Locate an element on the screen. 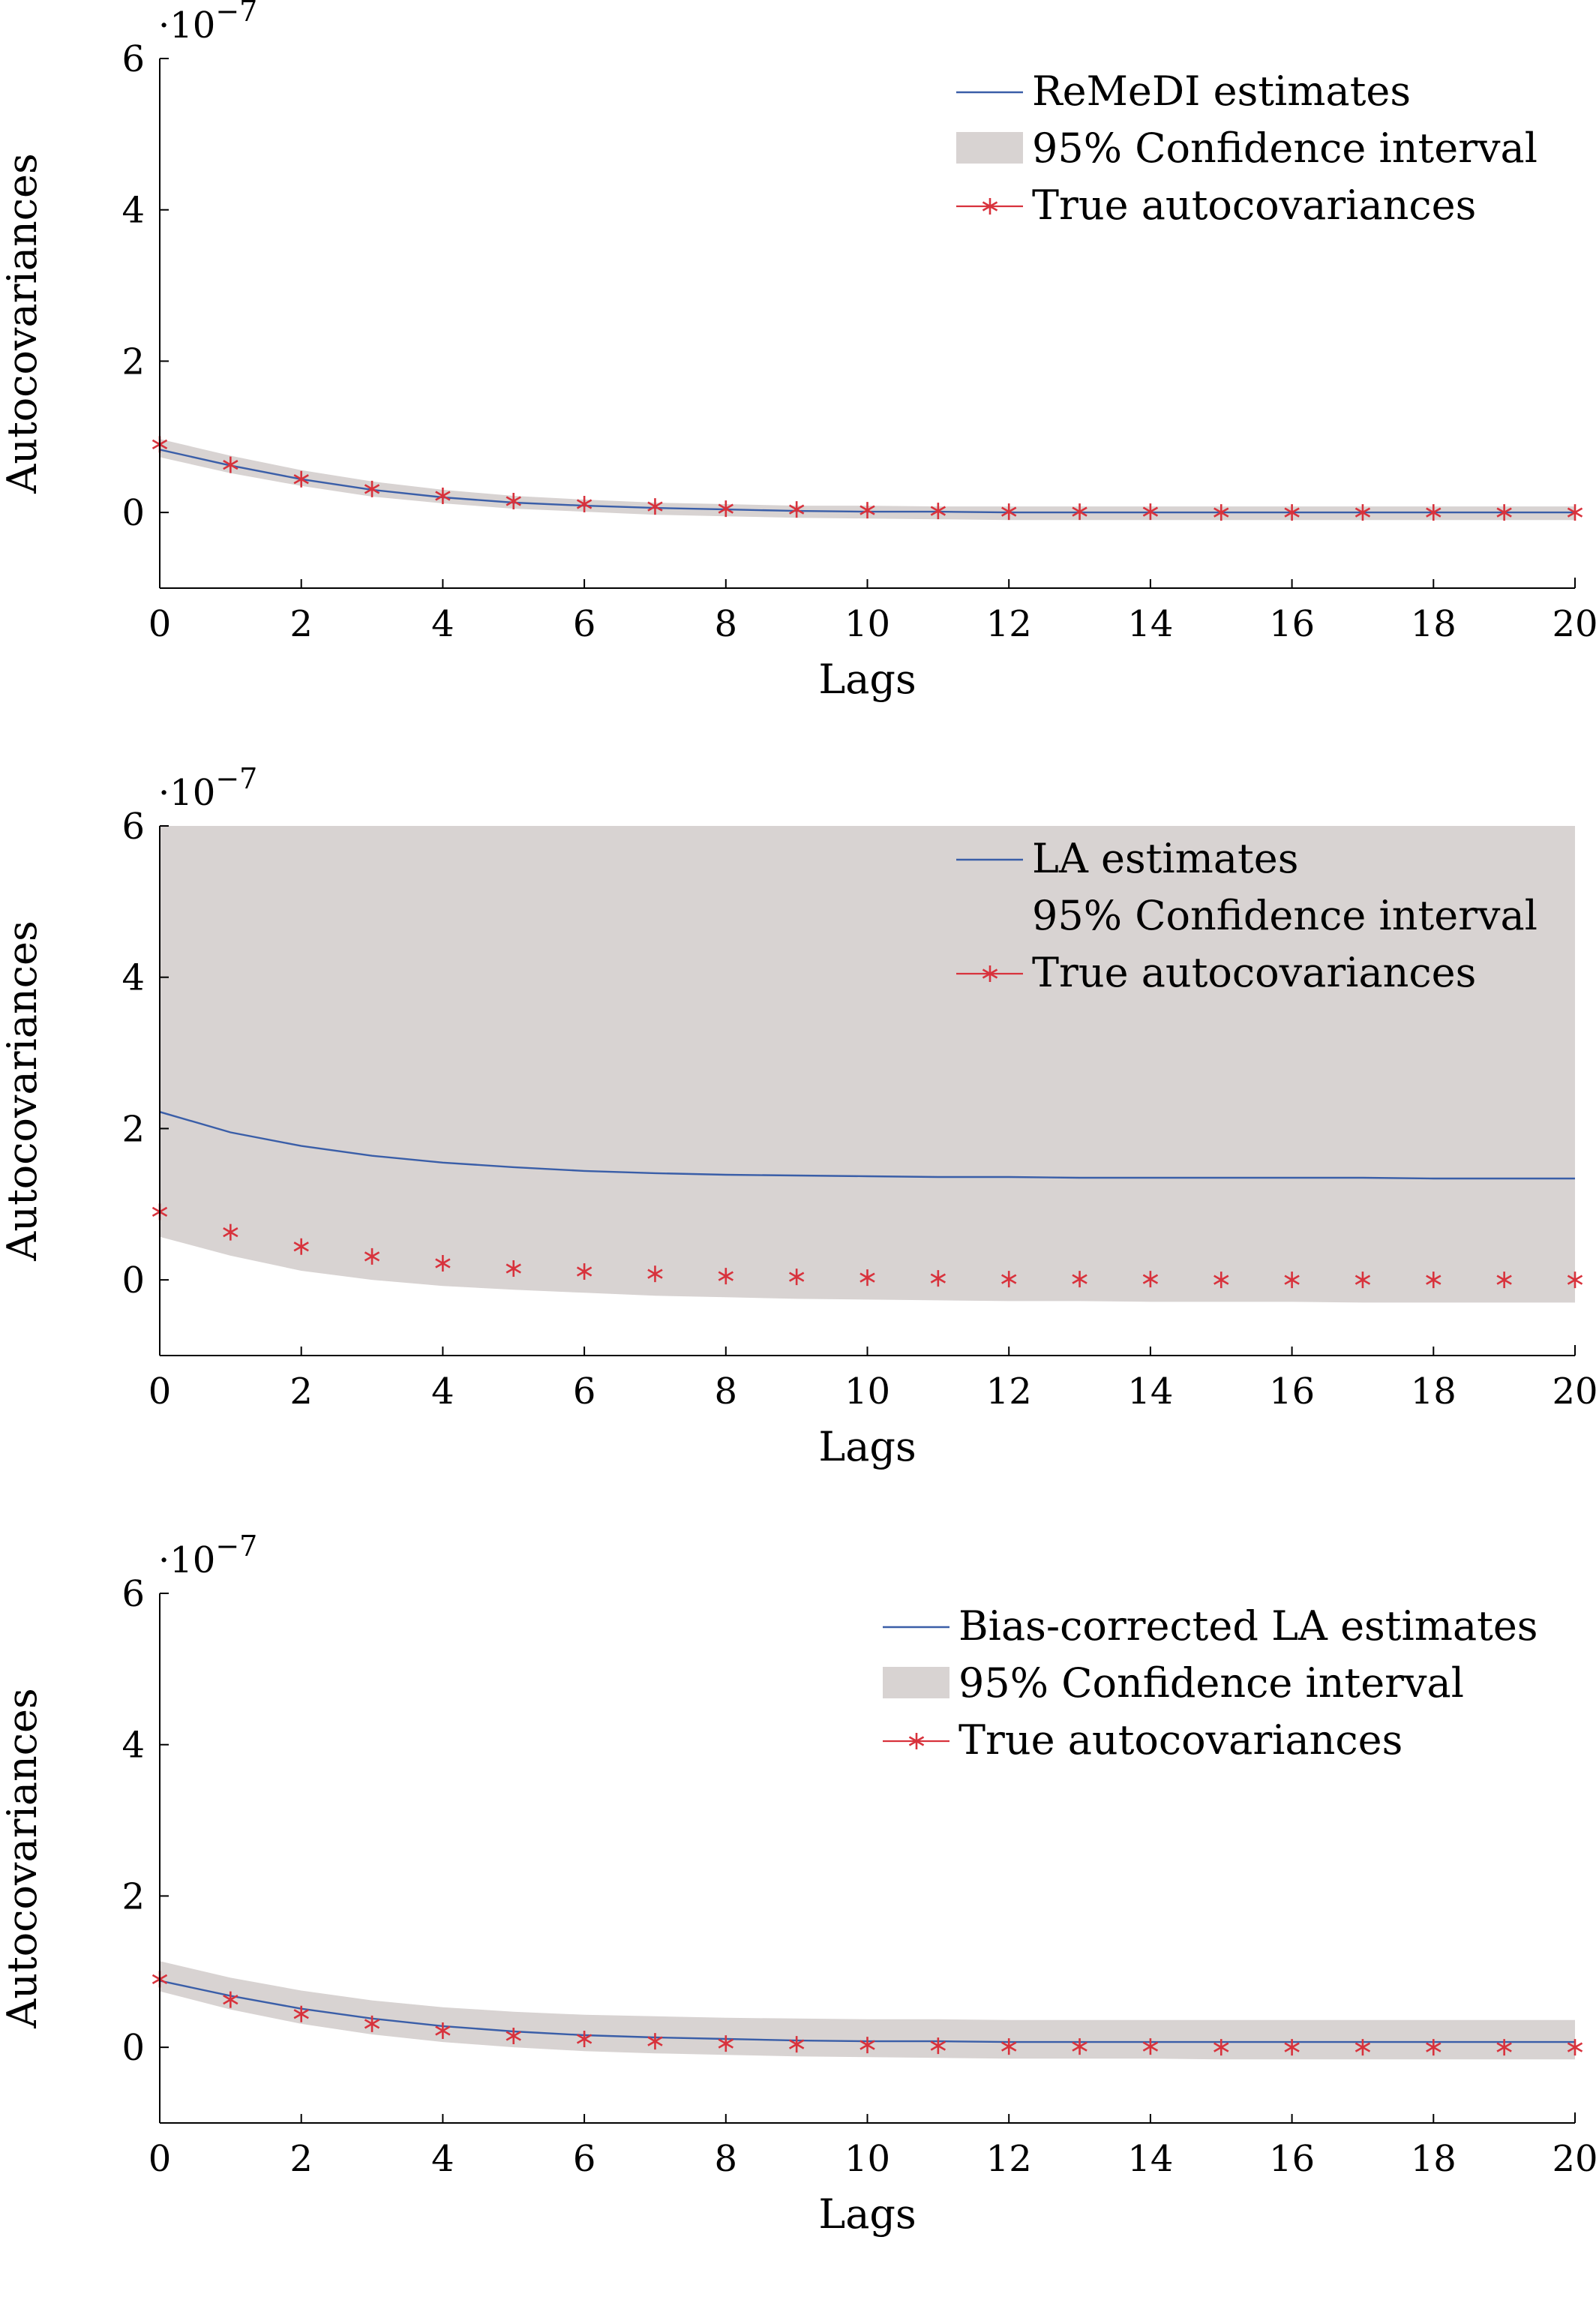 The width and height of the screenshot is (1596, 2300). x-tick-label: 8 is located at coordinates (726, 1392).